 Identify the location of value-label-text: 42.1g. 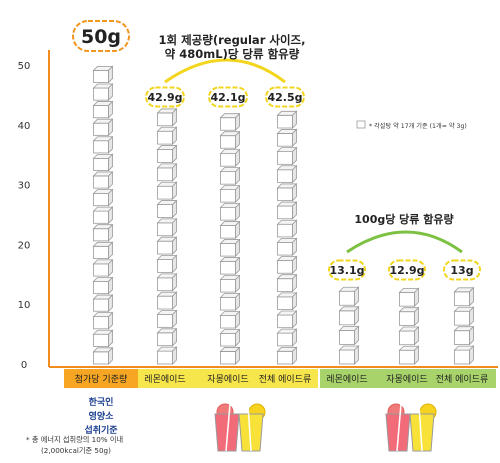
(227, 97).